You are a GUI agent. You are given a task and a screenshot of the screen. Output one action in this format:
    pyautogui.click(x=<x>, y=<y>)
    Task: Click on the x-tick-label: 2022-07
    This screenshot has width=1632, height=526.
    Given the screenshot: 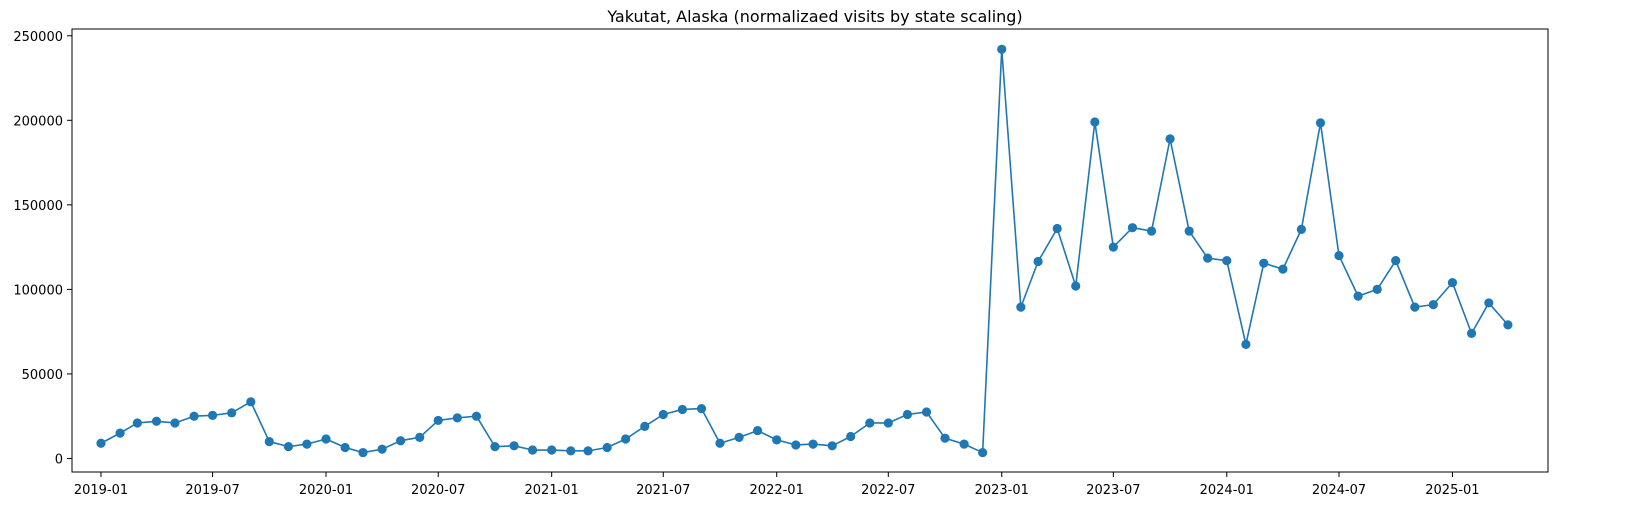 What is the action you would take?
    pyautogui.click(x=888, y=490)
    